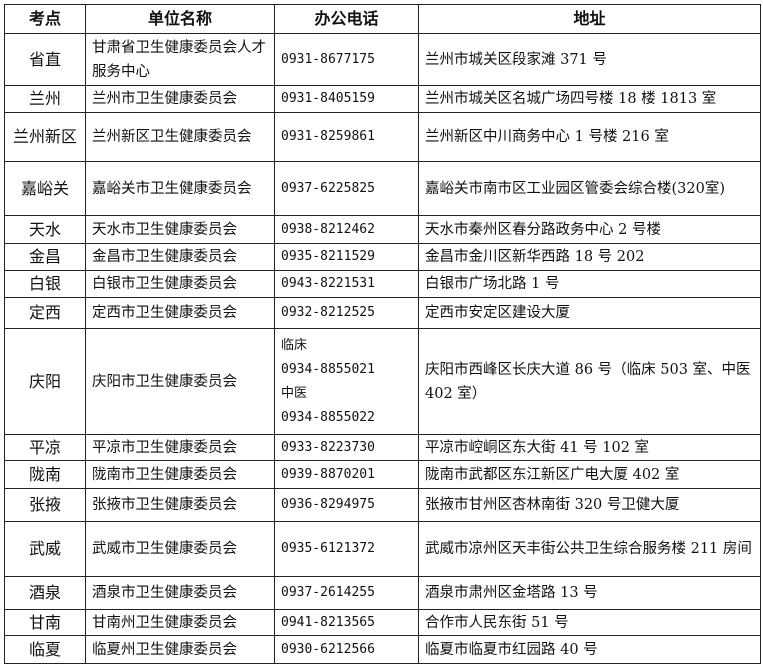 The image size is (763, 668). Describe the element at coordinates (45, 622) in the screenshot. I see `site-cell: 甘南` at that location.